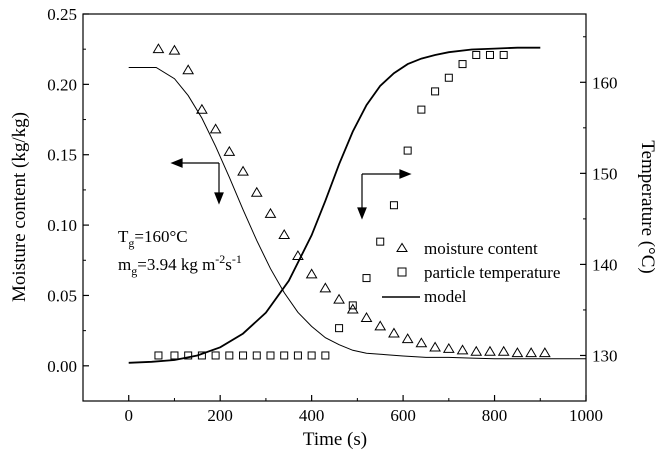 The width and height of the screenshot is (655, 459). I want to click on left-tick-label: 0.05, so click(62, 295).